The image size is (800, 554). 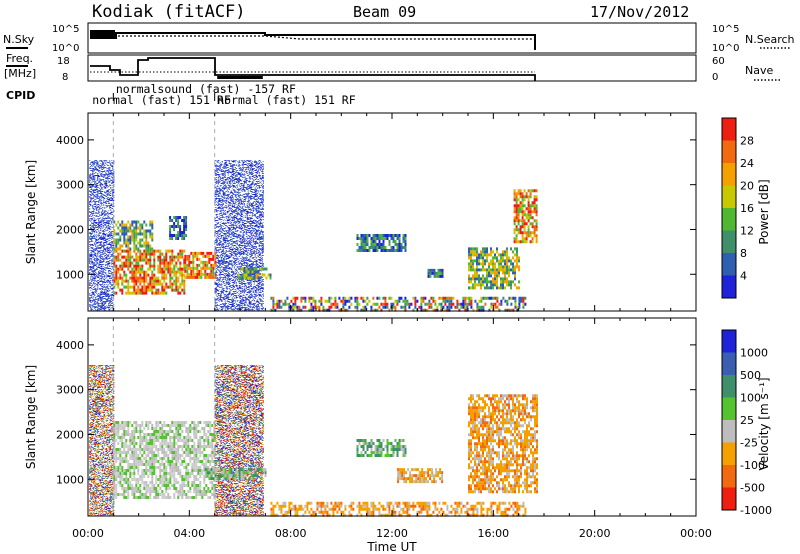 I want to click on nsky-lines, so click(x=313, y=40).